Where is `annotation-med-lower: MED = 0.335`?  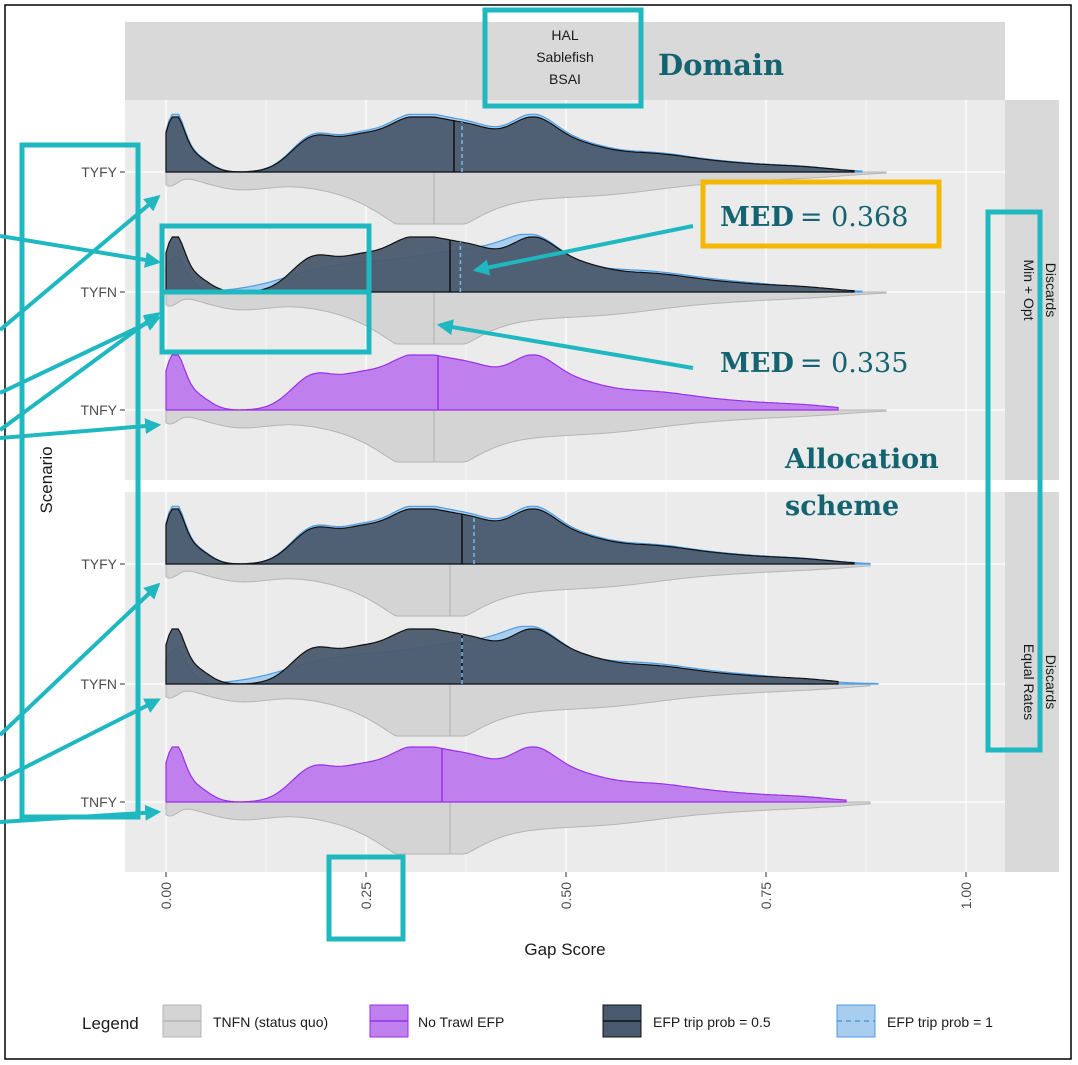
annotation-med-lower: MED = 0.335 is located at coordinates (814, 363).